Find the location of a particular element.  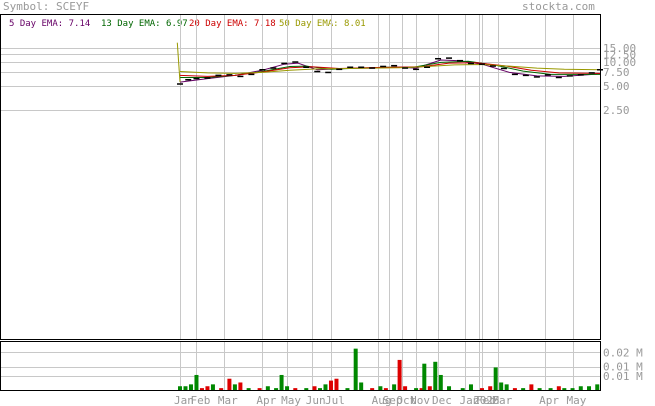

price-axis-label: 7.50 is located at coordinates (616, 72).